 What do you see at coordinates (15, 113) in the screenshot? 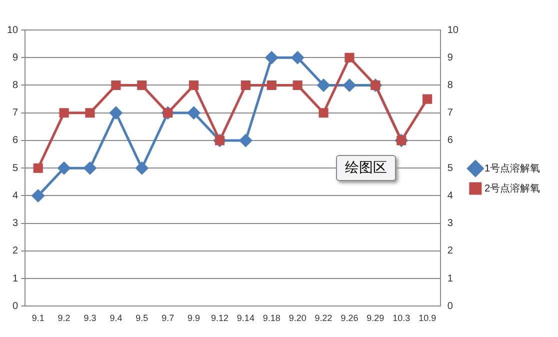
I see `y-tick-label: 7` at bounding box center [15, 113].